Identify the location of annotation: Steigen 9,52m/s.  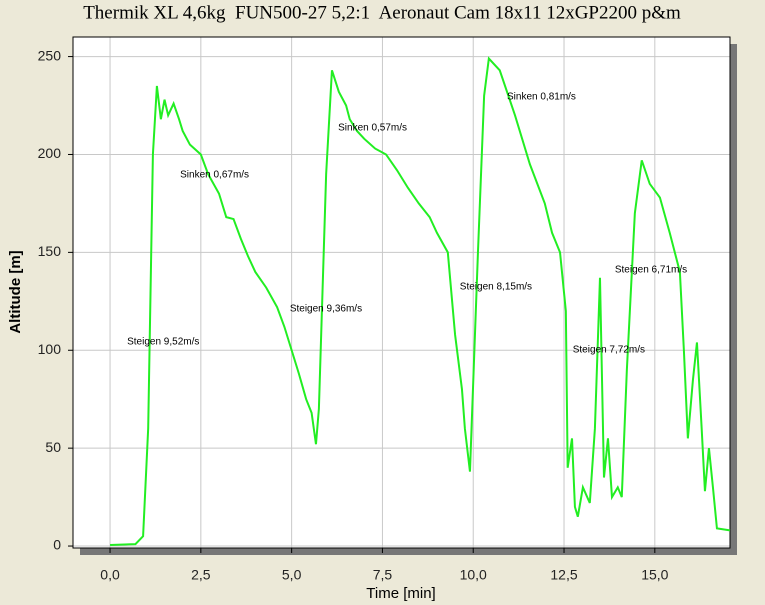
(163, 341).